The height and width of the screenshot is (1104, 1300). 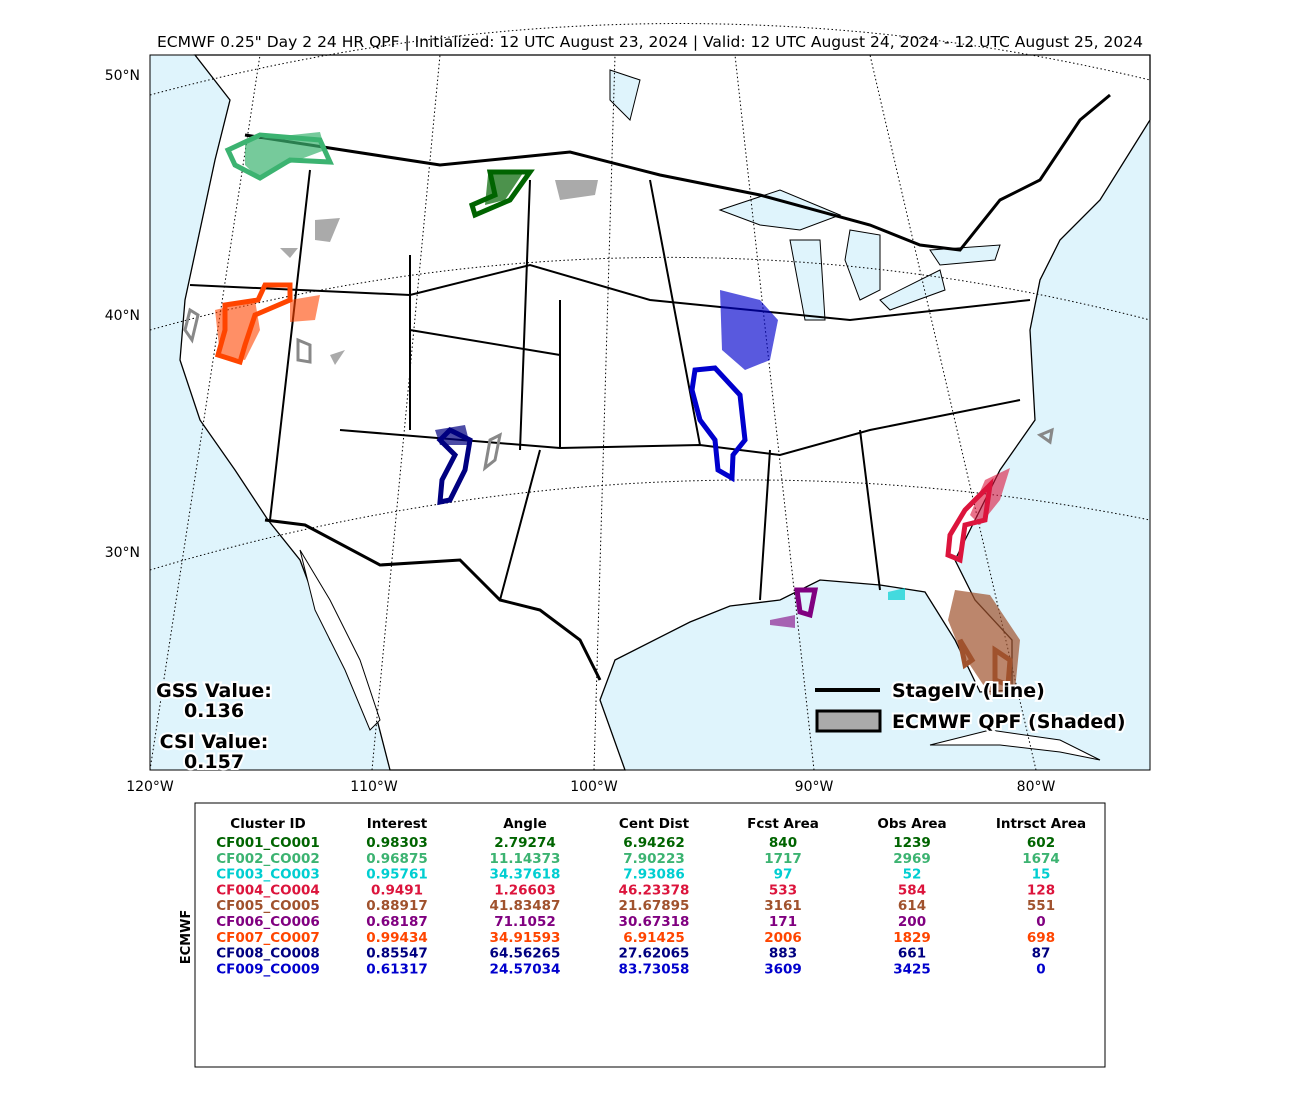 I want to click on table-cell: 3609, so click(x=783, y=969).